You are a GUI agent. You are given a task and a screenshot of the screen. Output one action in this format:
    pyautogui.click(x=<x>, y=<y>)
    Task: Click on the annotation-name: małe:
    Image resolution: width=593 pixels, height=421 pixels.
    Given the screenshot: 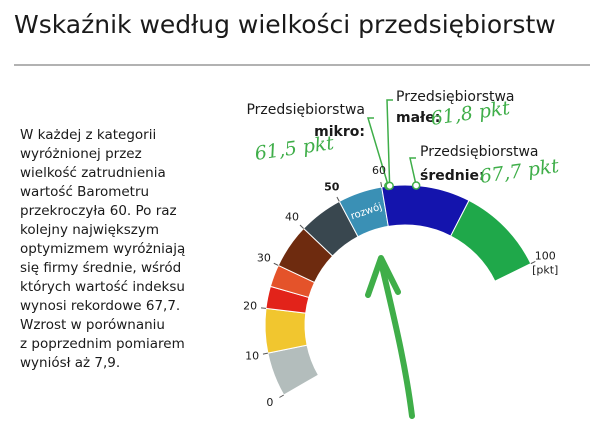 What is the action you would take?
    pyautogui.click(x=418, y=118)
    